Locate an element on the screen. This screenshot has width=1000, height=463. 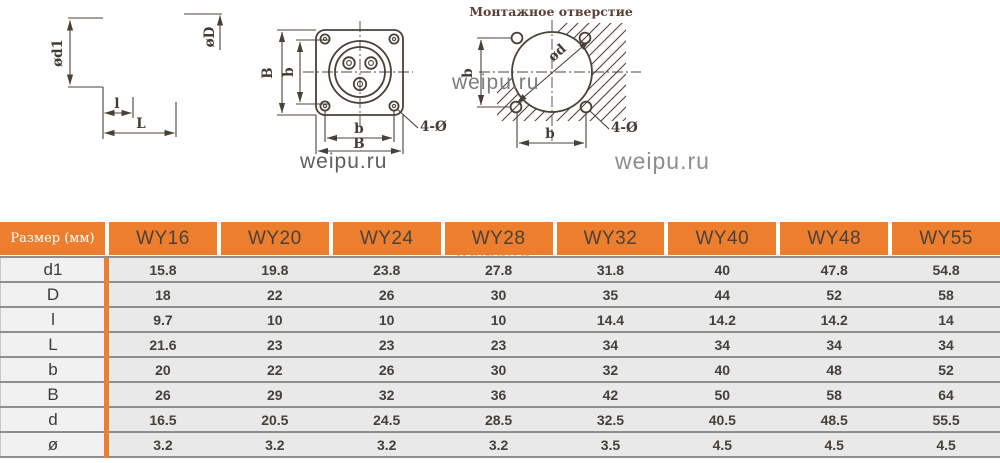
table-cell: 27.8 is located at coordinates (498, 269).